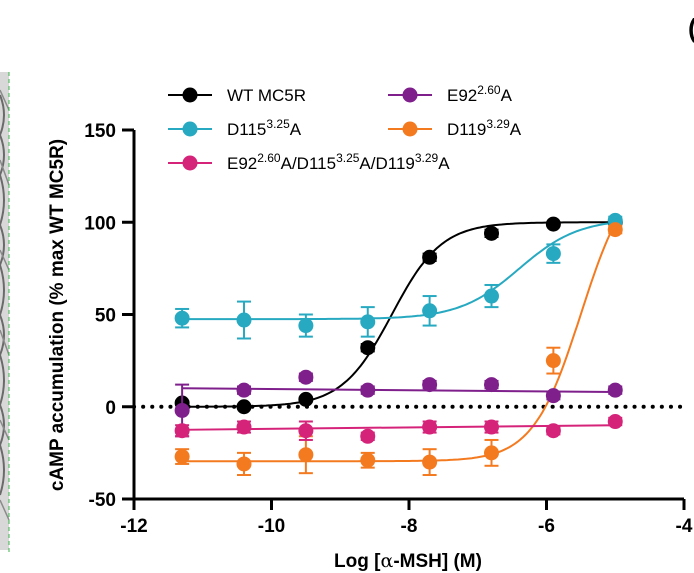 The image size is (694, 573). Describe the element at coordinates (190, 129) in the screenshot. I see `legend-marker-d115` at that location.